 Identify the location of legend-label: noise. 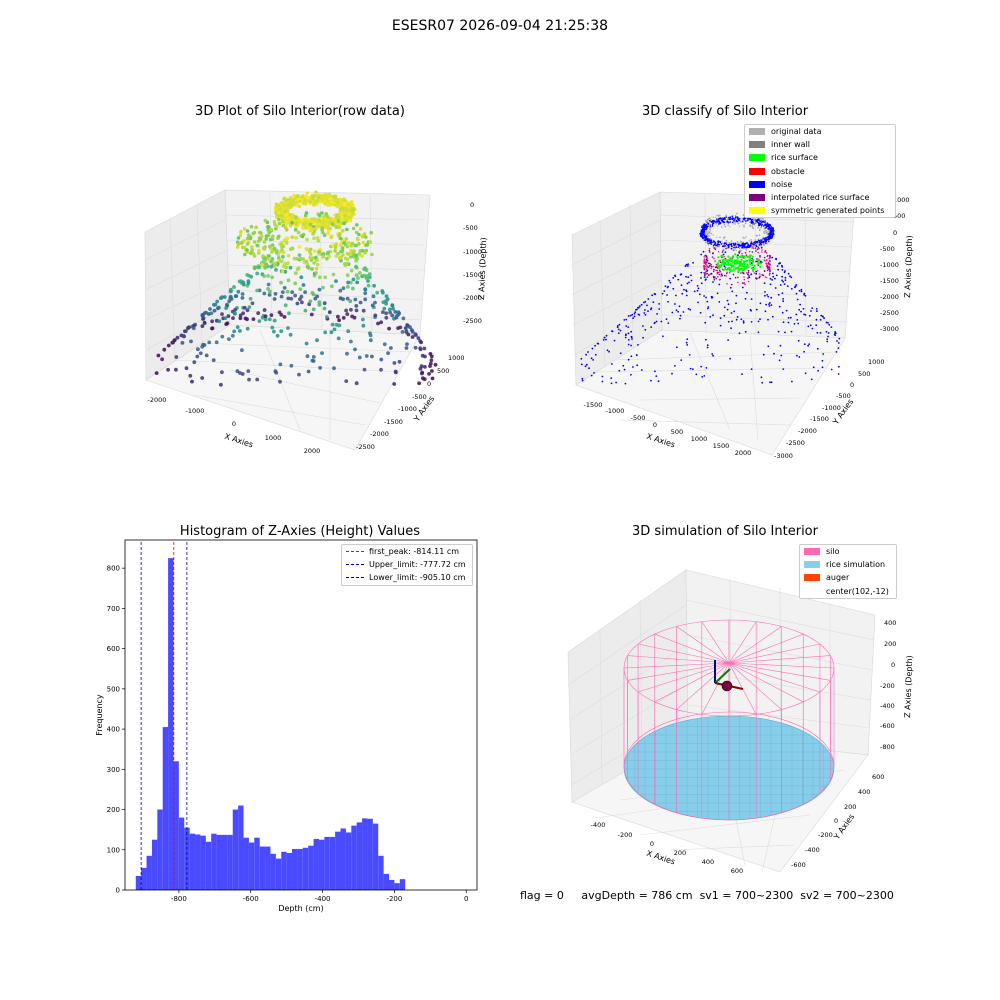
(782, 184).